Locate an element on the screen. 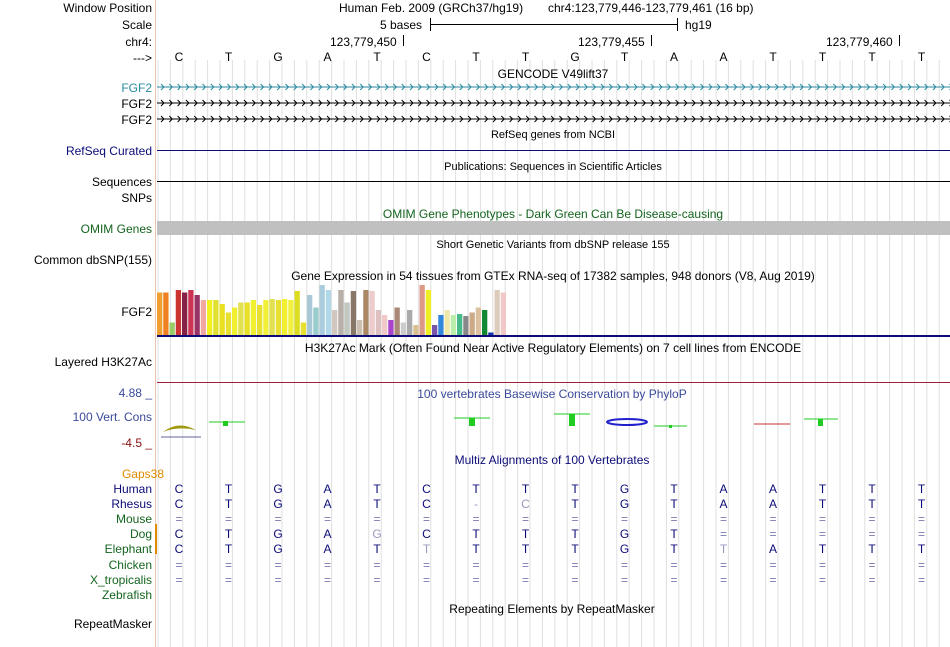 This screenshot has height=647, width=950. phylop-max: 4.88 _ is located at coordinates (135, 393).